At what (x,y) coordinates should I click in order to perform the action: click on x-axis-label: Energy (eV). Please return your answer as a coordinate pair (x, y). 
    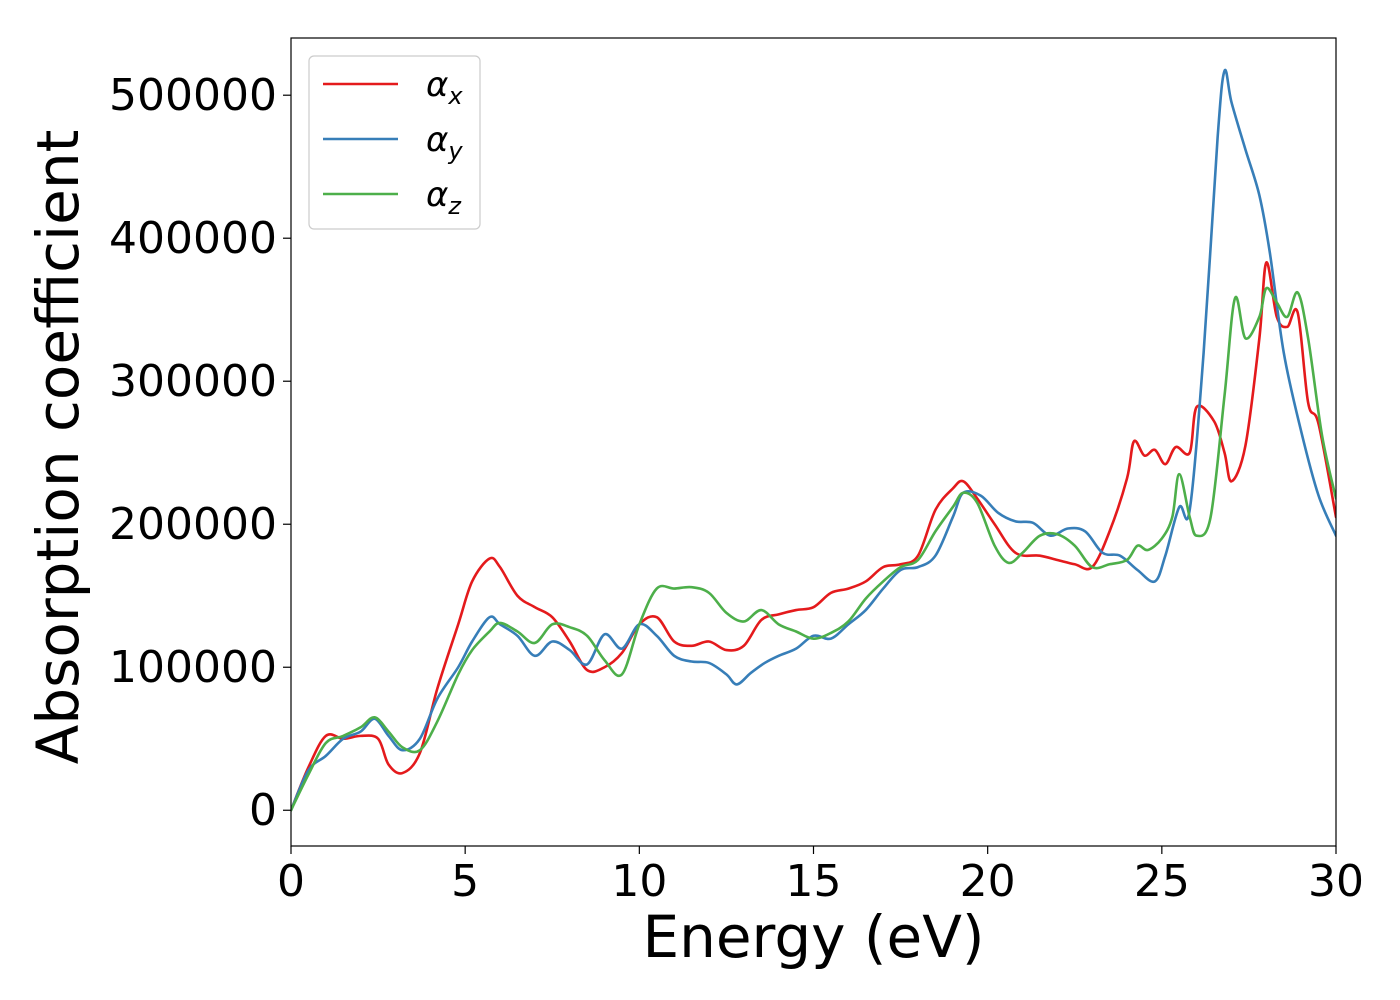
    Looking at the image, I should click on (813, 937).